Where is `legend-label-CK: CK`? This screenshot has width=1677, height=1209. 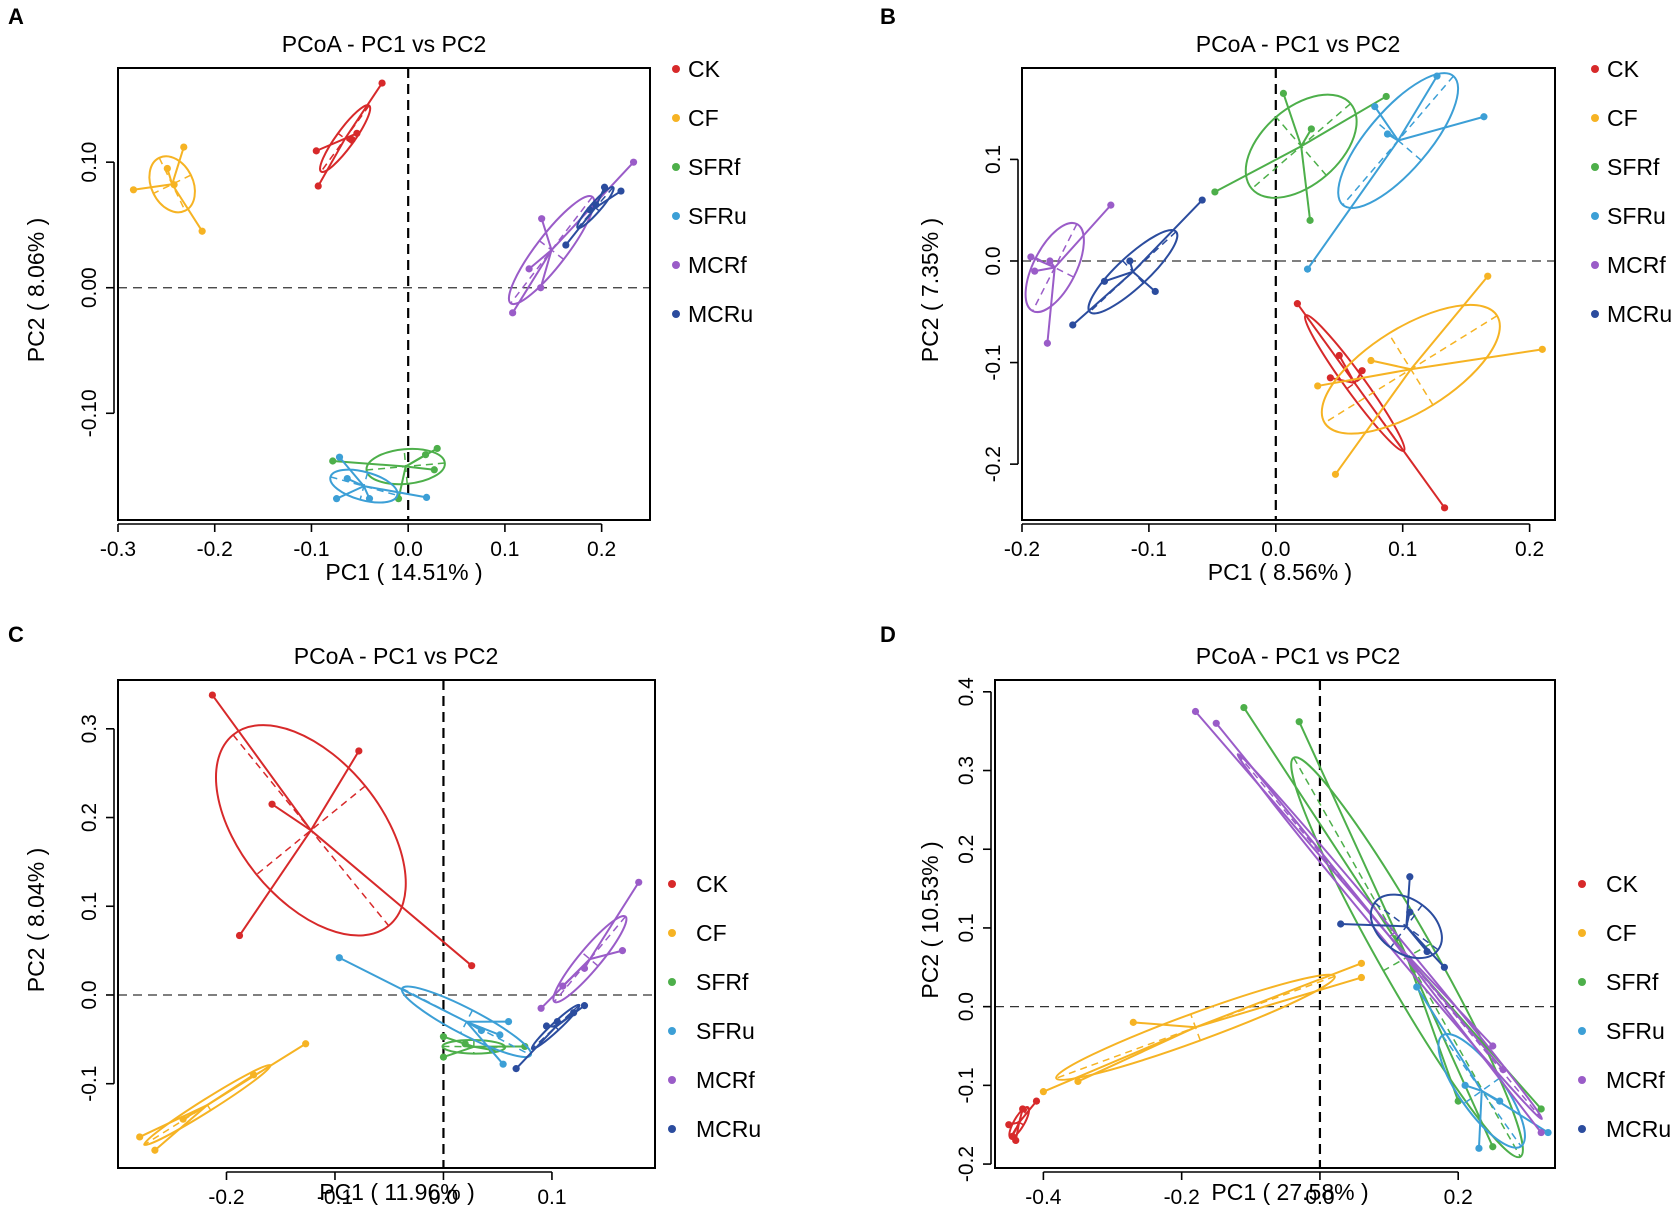
legend-label-CK: CK is located at coordinates (1622, 884).